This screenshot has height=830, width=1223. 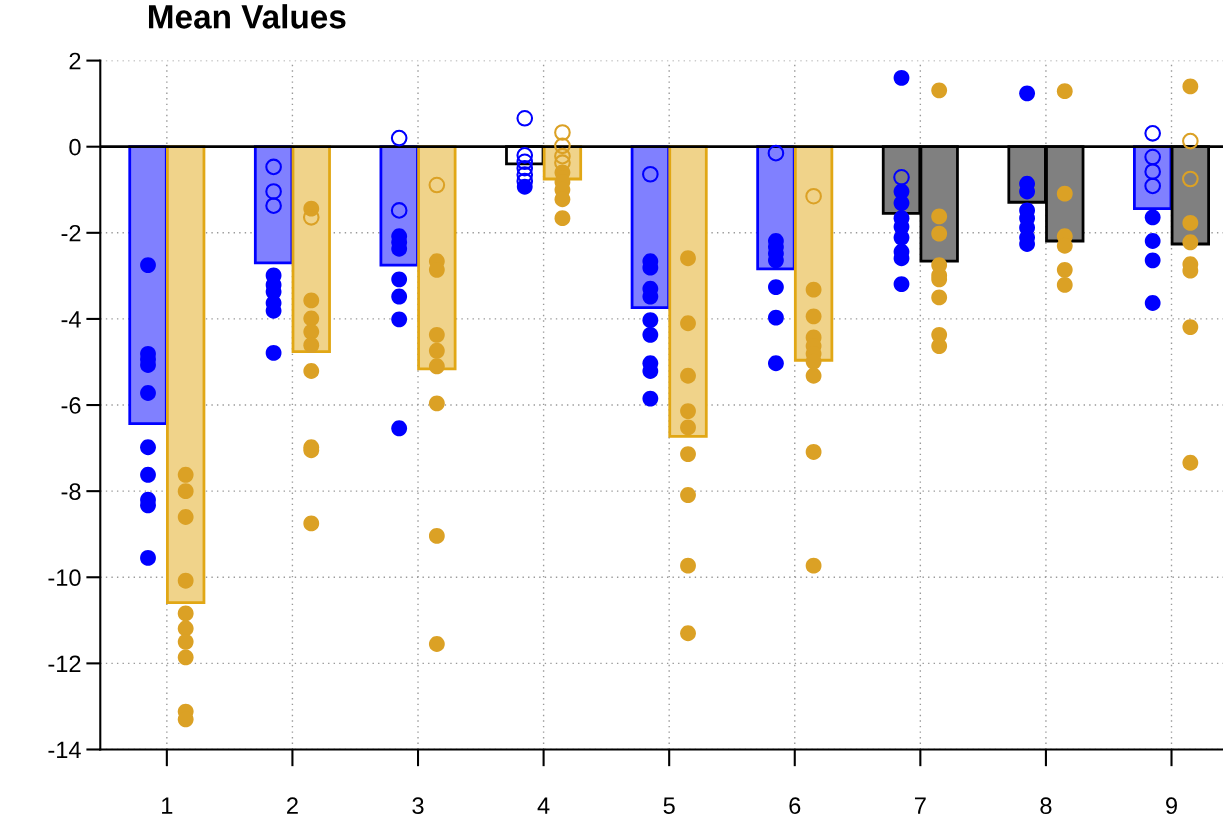 What do you see at coordinates (247, 16) in the screenshot?
I see `chart-title: Mean Values` at bounding box center [247, 16].